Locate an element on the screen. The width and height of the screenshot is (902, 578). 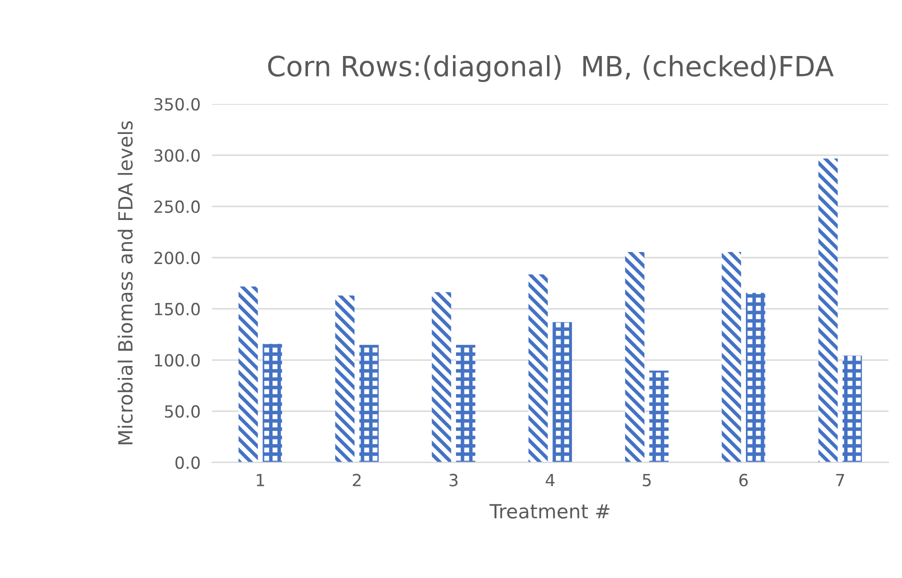
x-axis-title: Treatment # is located at coordinates (549, 511).